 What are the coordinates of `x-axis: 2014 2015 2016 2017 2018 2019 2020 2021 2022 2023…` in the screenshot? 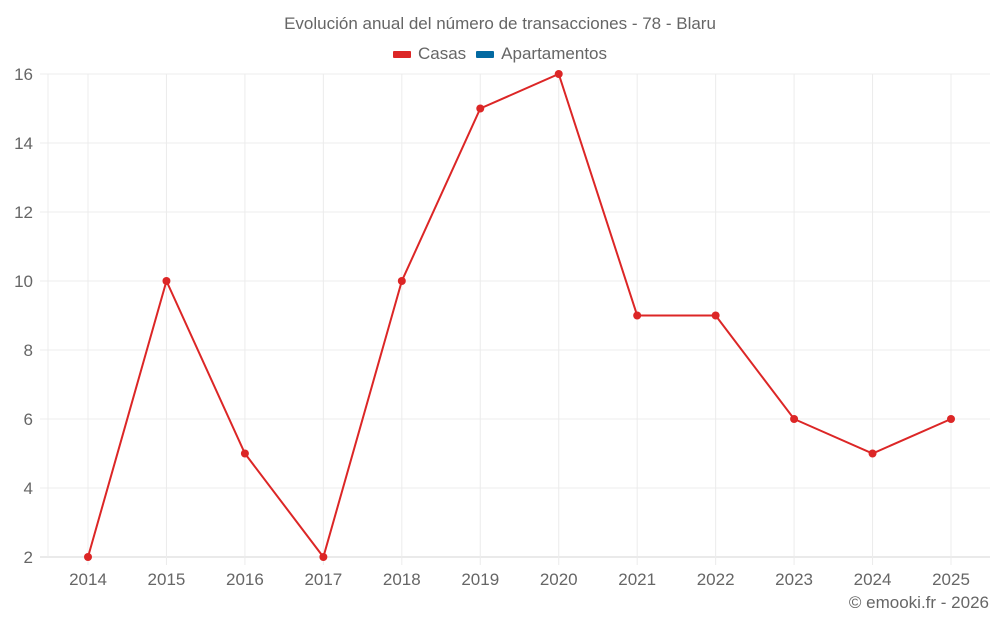 It's located at (519, 579).